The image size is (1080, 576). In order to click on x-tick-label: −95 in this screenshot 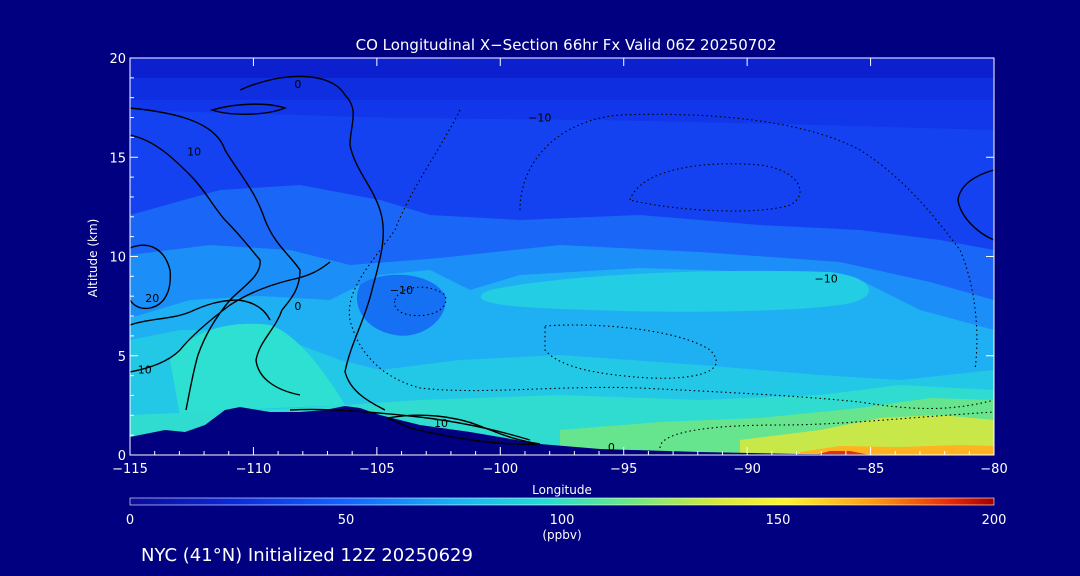, I will do `click(623, 469)`.